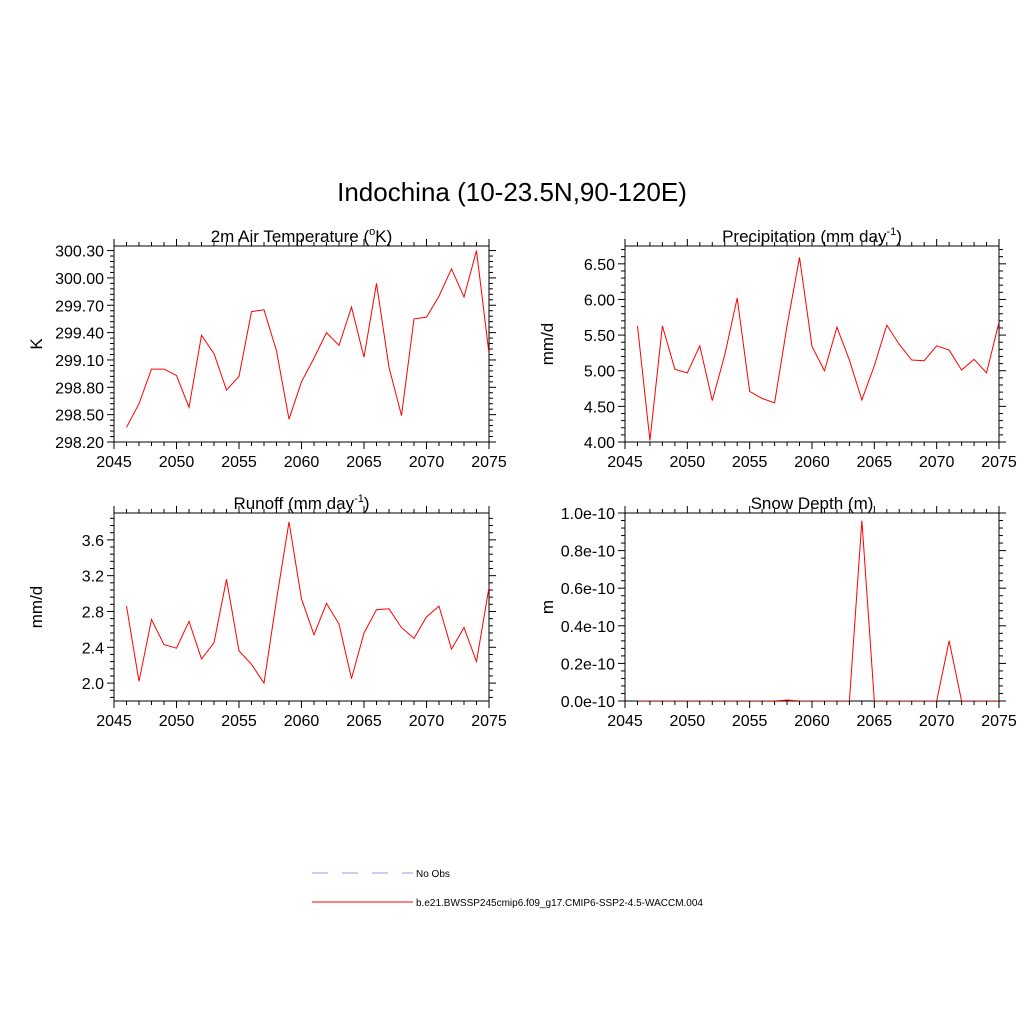 Image resolution: width=1024 pixels, height=1029 pixels. I want to click on y-axis-label: K, so click(36, 344).